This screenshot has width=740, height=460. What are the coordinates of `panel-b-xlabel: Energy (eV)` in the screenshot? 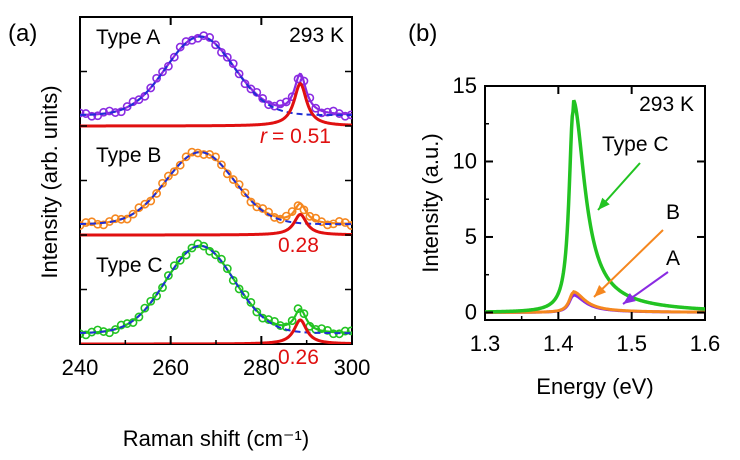 It's located at (594, 386).